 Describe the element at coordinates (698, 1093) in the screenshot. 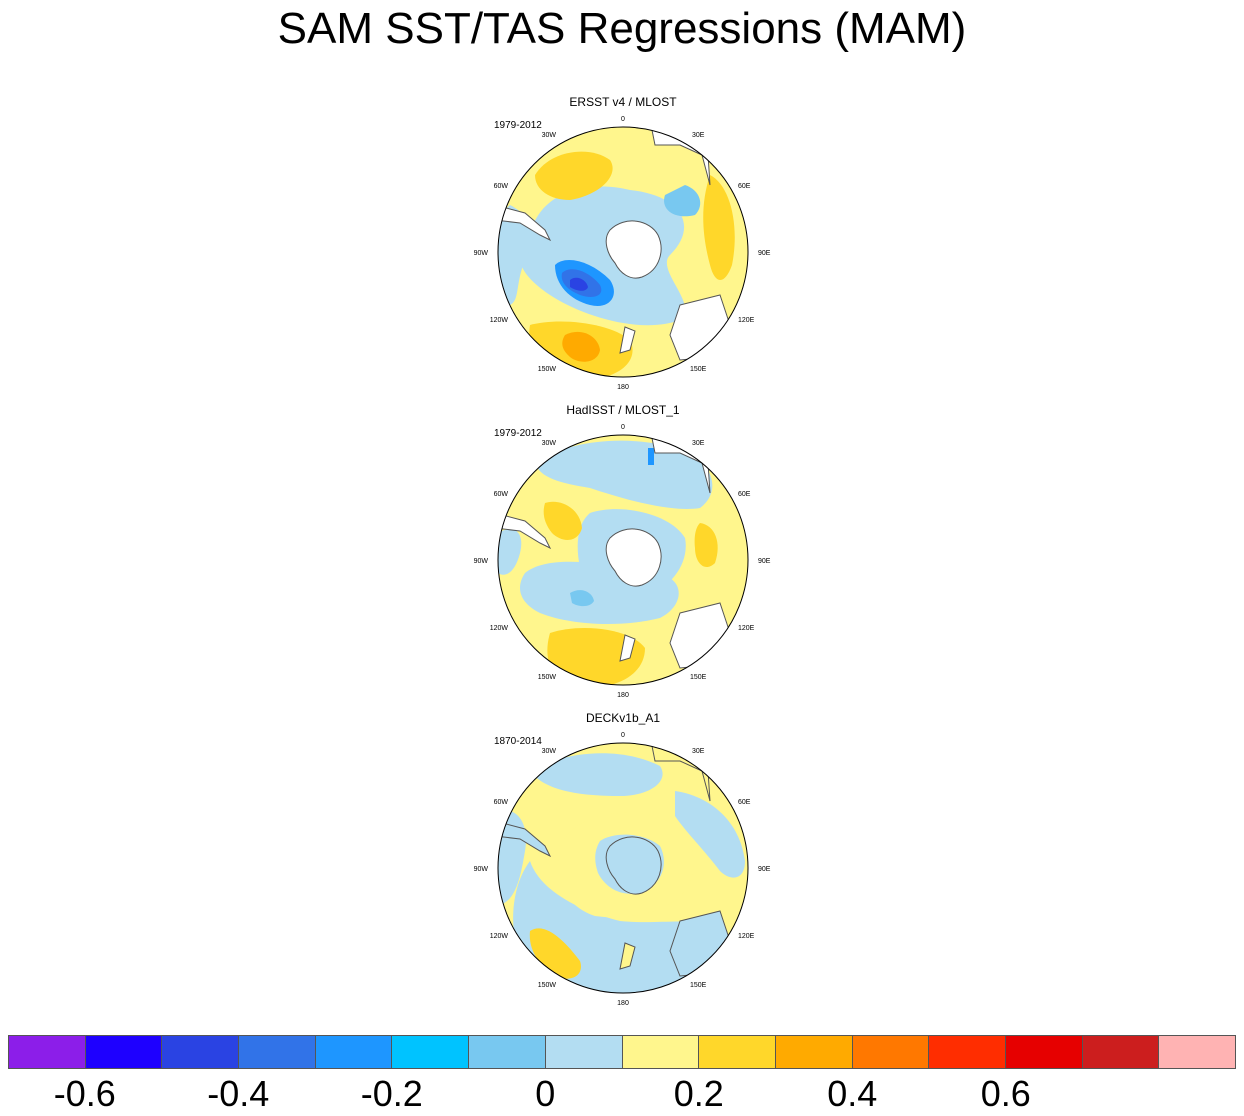

I see `colorbar-tick-label: 0.2` at that location.